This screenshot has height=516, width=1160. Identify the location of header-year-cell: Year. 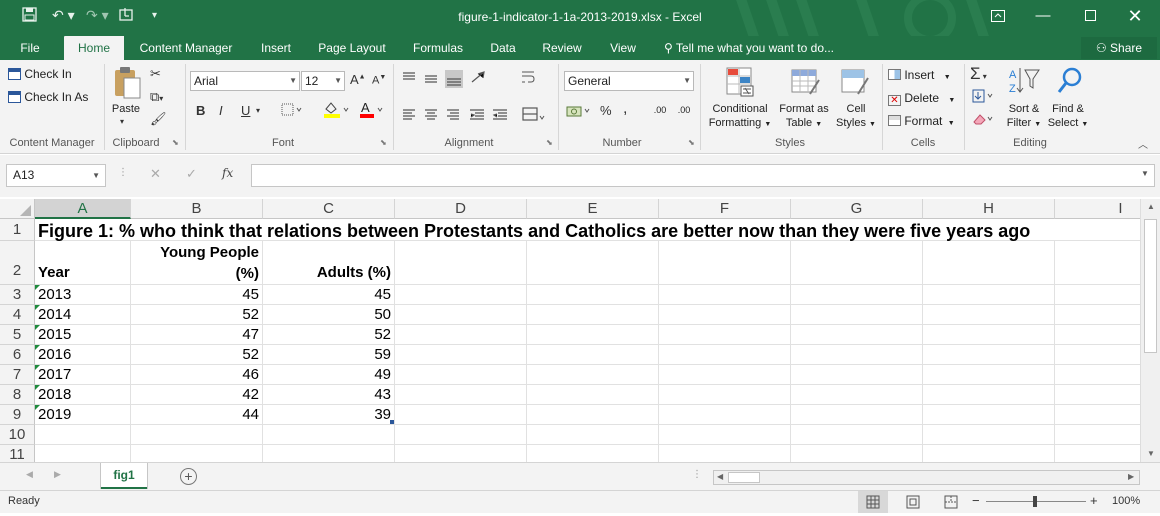
(54, 272).